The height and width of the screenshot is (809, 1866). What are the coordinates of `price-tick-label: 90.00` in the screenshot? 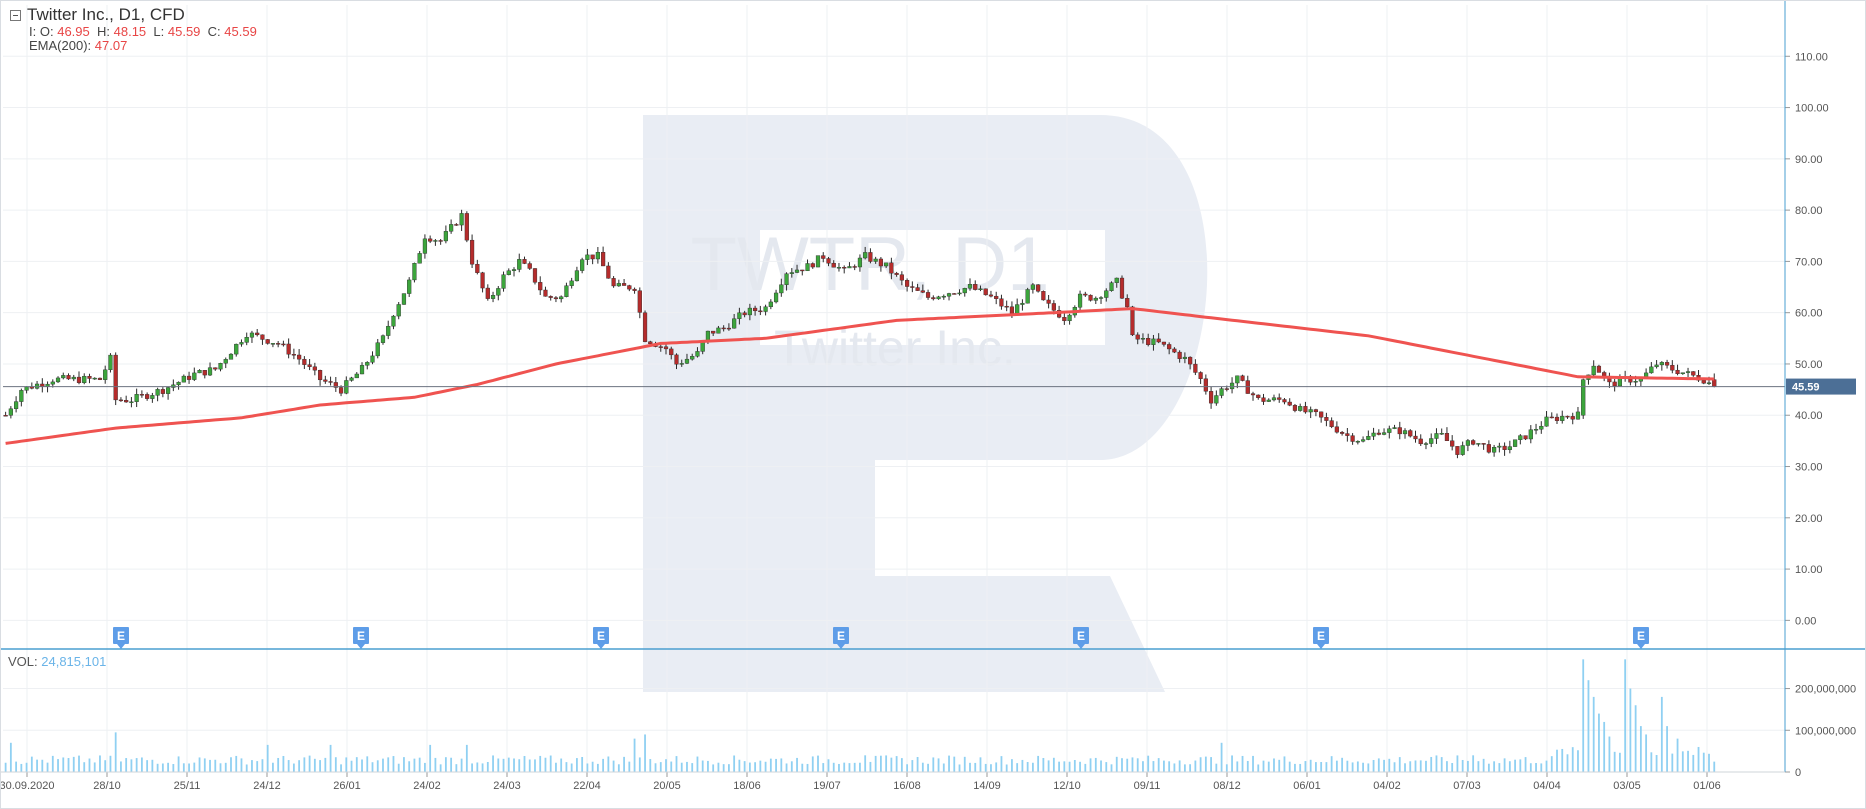 It's located at (1809, 160).